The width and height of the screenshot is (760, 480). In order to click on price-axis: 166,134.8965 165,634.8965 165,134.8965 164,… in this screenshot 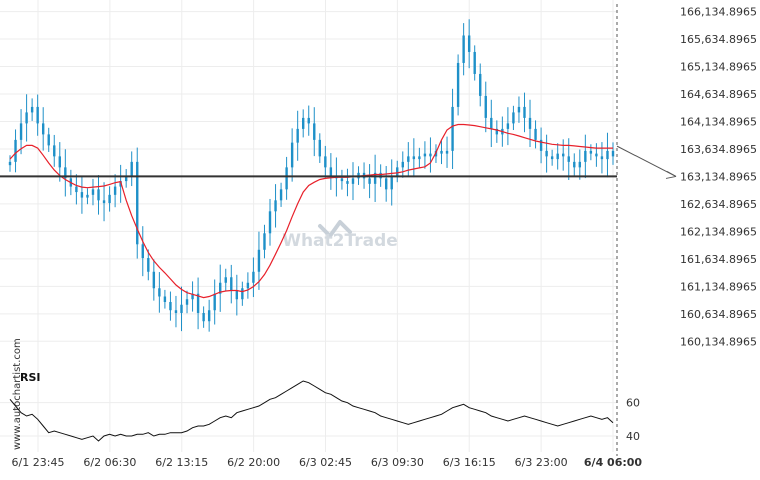, I will do `click(718, 177)`.